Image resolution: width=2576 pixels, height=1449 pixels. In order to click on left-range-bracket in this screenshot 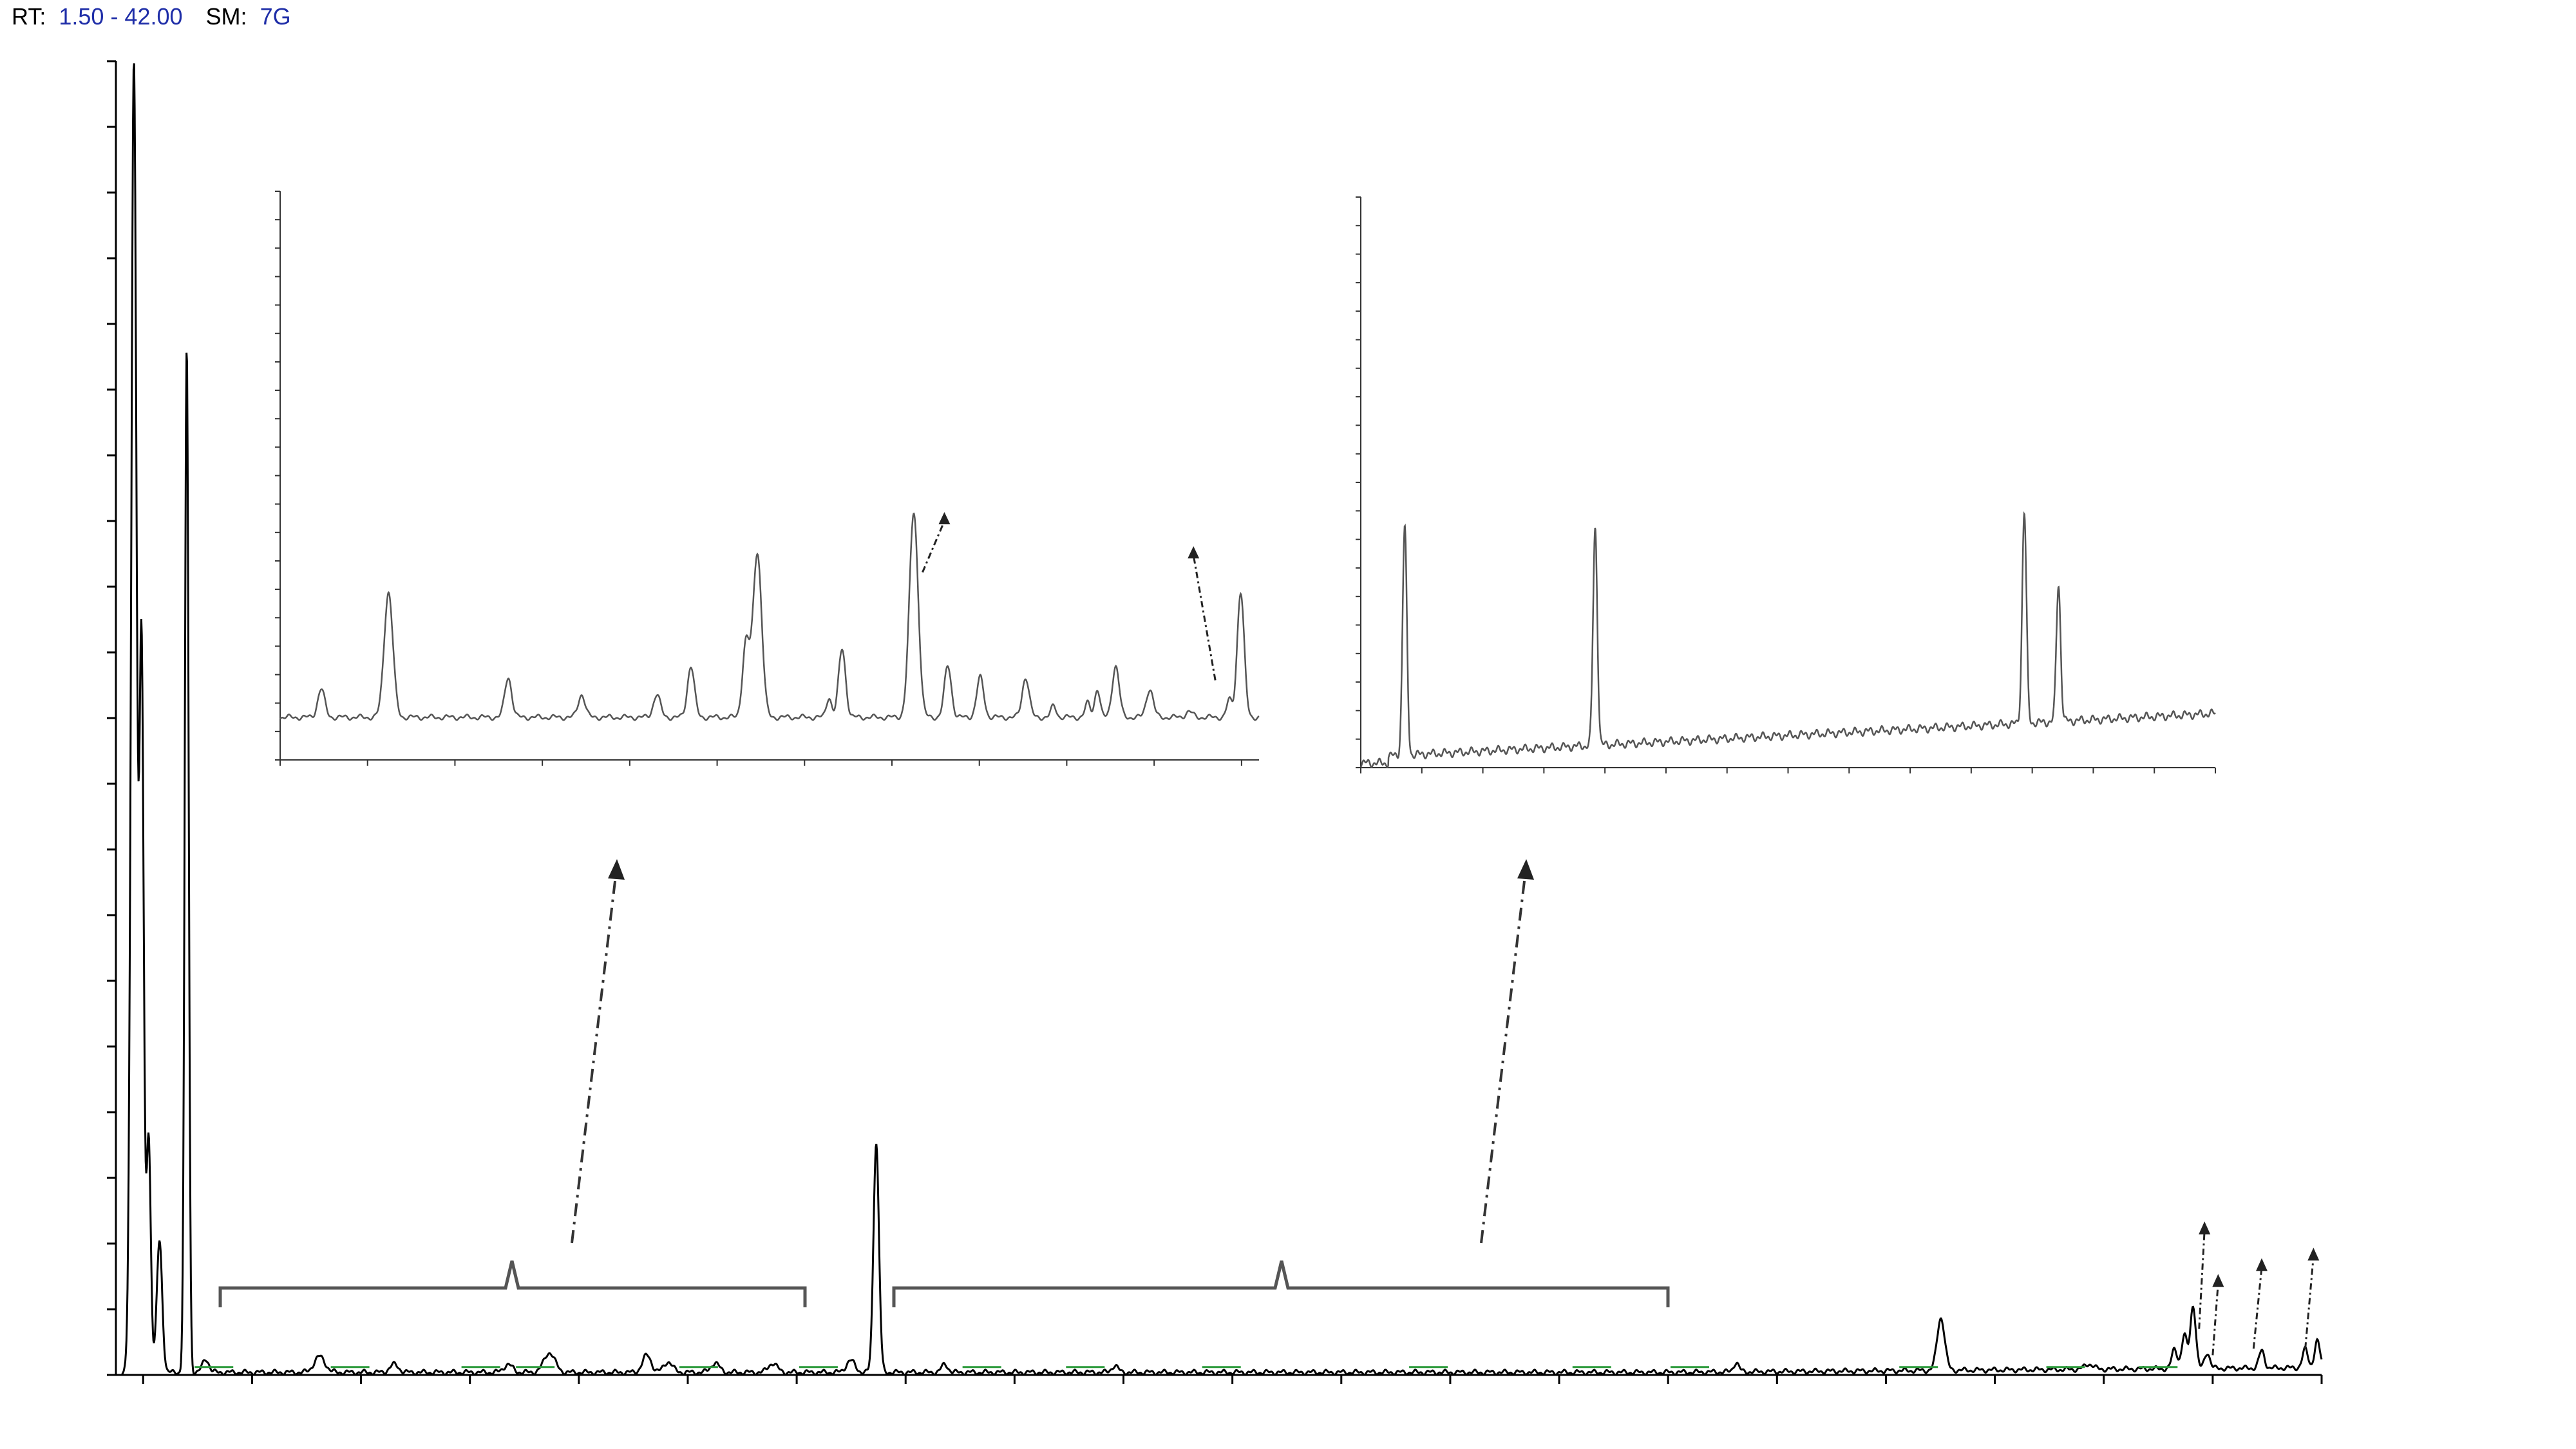, I will do `click(512, 1284)`.